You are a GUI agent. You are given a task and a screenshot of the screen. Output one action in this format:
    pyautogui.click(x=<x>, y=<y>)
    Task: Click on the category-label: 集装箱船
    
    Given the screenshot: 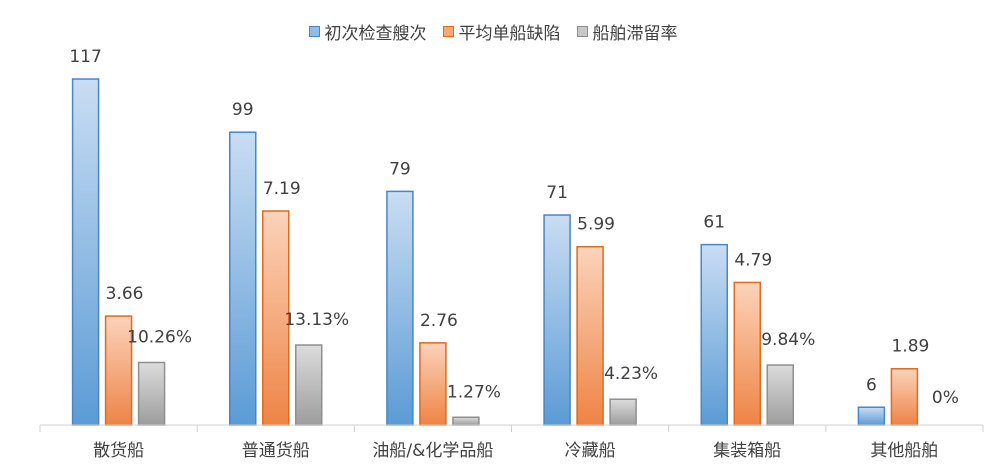 What is the action you would take?
    pyautogui.click(x=747, y=451)
    